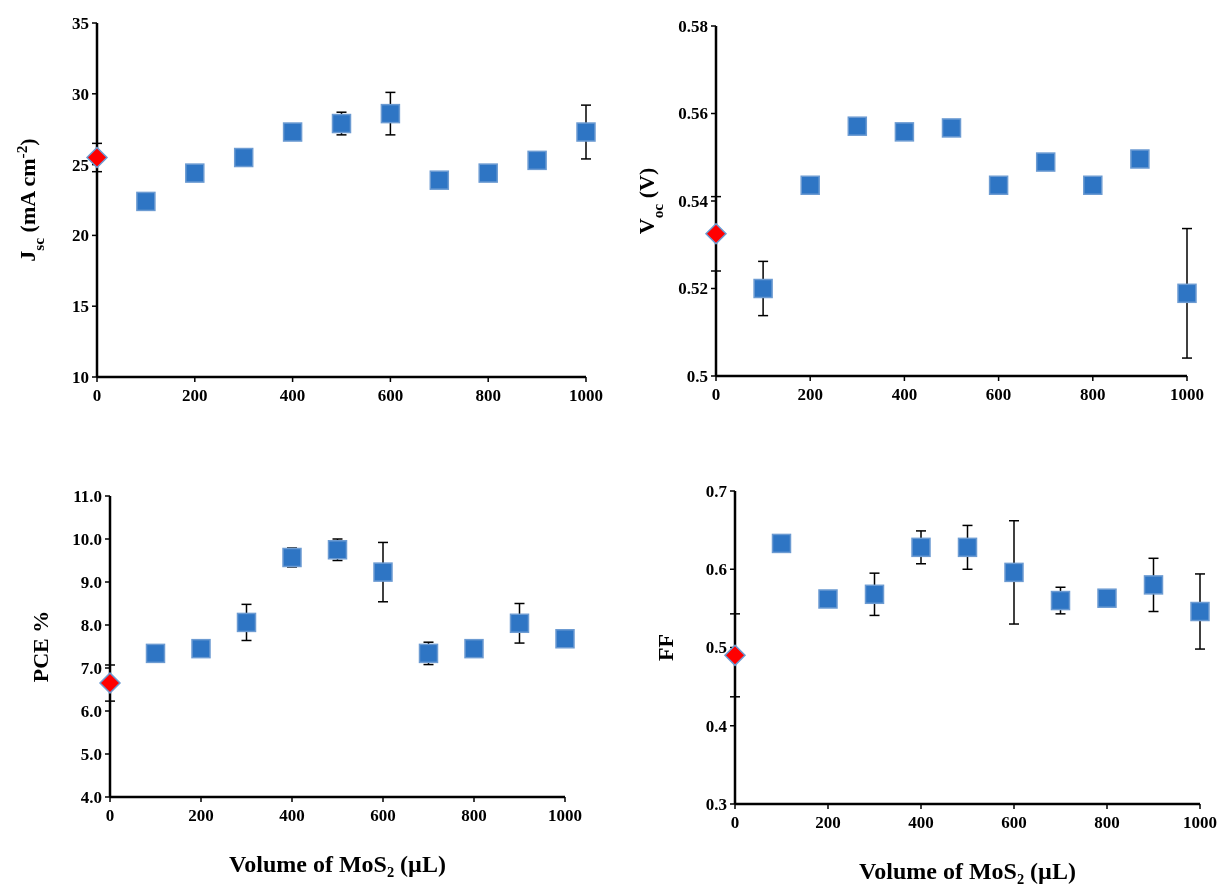 Image resolution: width=1229 pixels, height=892 pixels. What do you see at coordinates (80, 236) in the screenshot?
I see `y-tick-label: 20` at bounding box center [80, 236].